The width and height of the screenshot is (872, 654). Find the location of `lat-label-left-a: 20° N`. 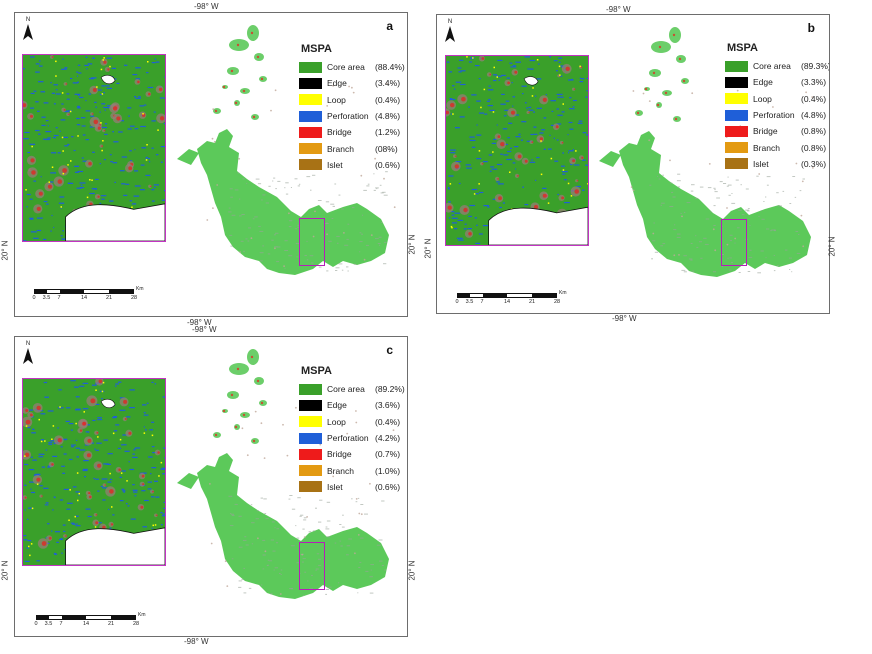

lat-label-left-a: 20° N is located at coordinates (5, 250).